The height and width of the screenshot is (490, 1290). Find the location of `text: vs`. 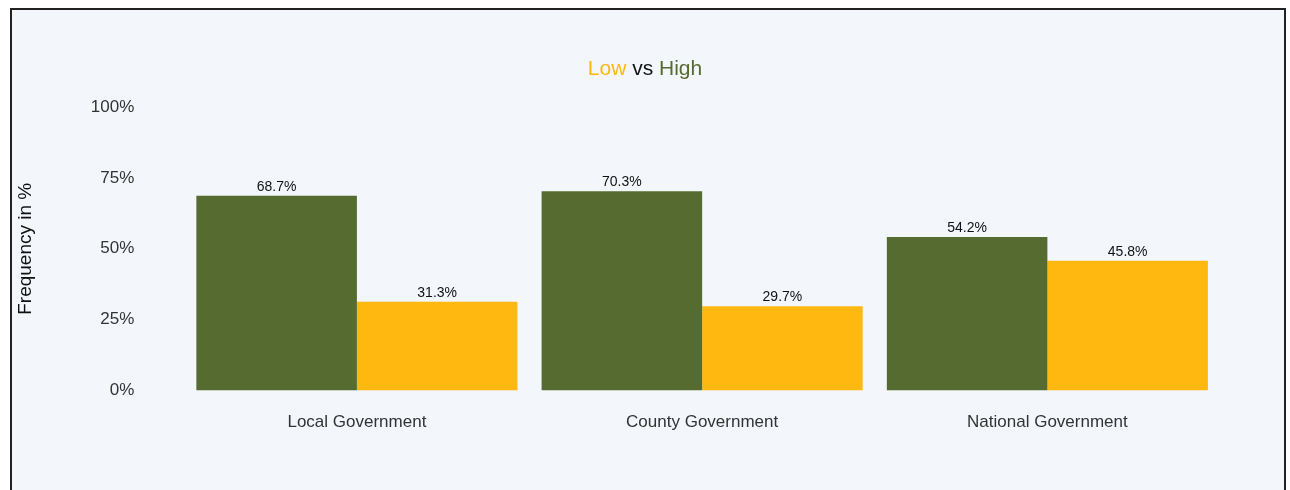

text: vs is located at coordinates (643, 67).